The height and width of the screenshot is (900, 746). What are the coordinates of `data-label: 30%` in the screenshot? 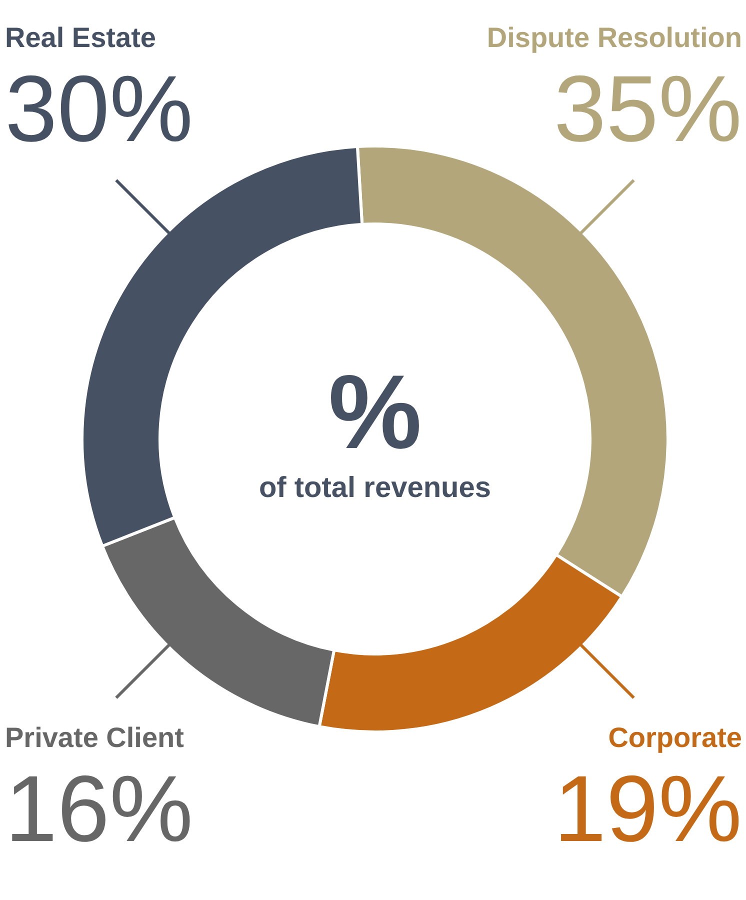 It's located at (99, 108).